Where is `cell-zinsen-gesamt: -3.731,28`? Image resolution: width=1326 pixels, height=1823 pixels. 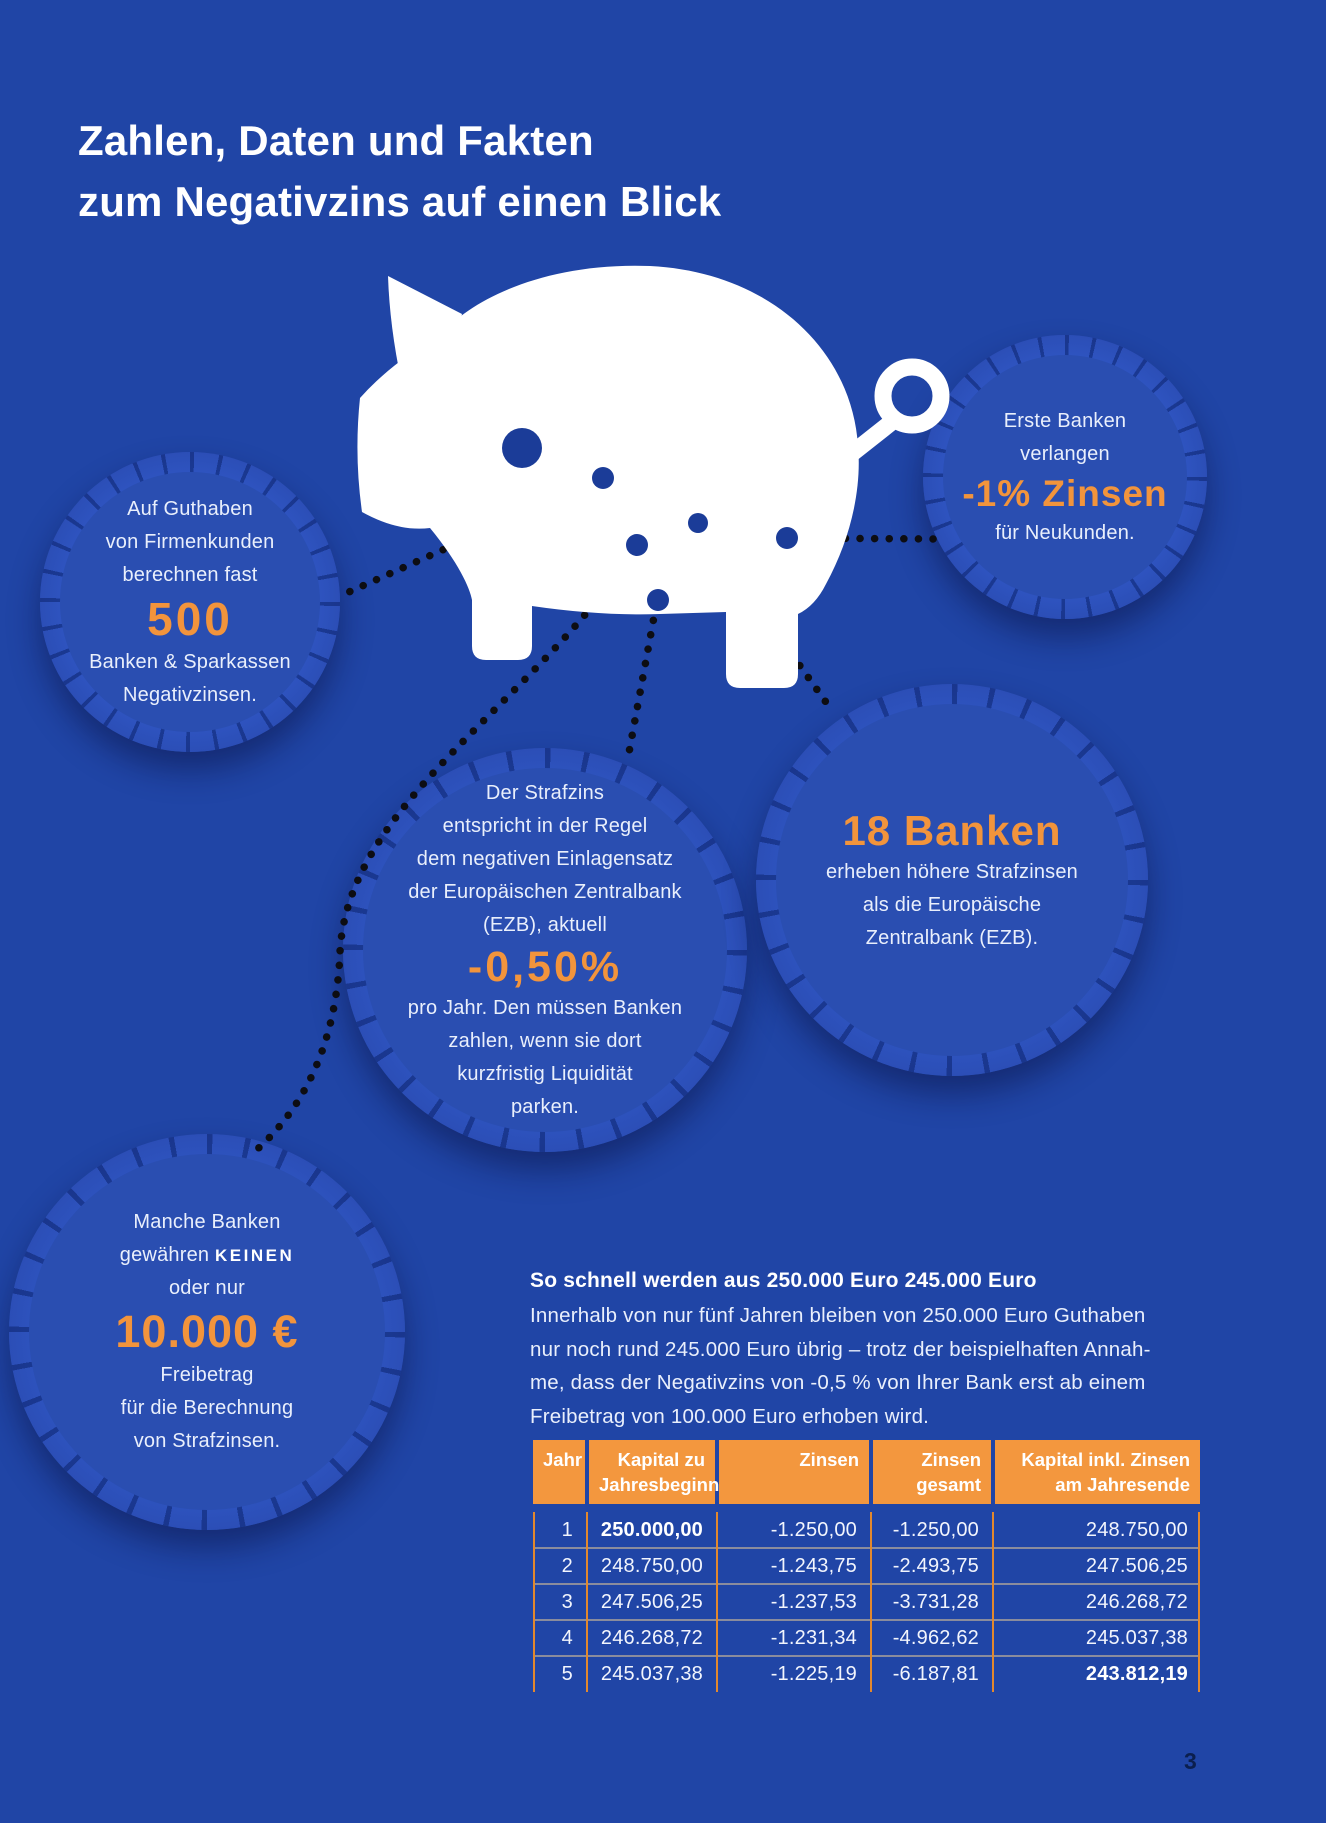
cell-zinsen-gesamt: -3.731,28 is located at coordinates (935, 1601).